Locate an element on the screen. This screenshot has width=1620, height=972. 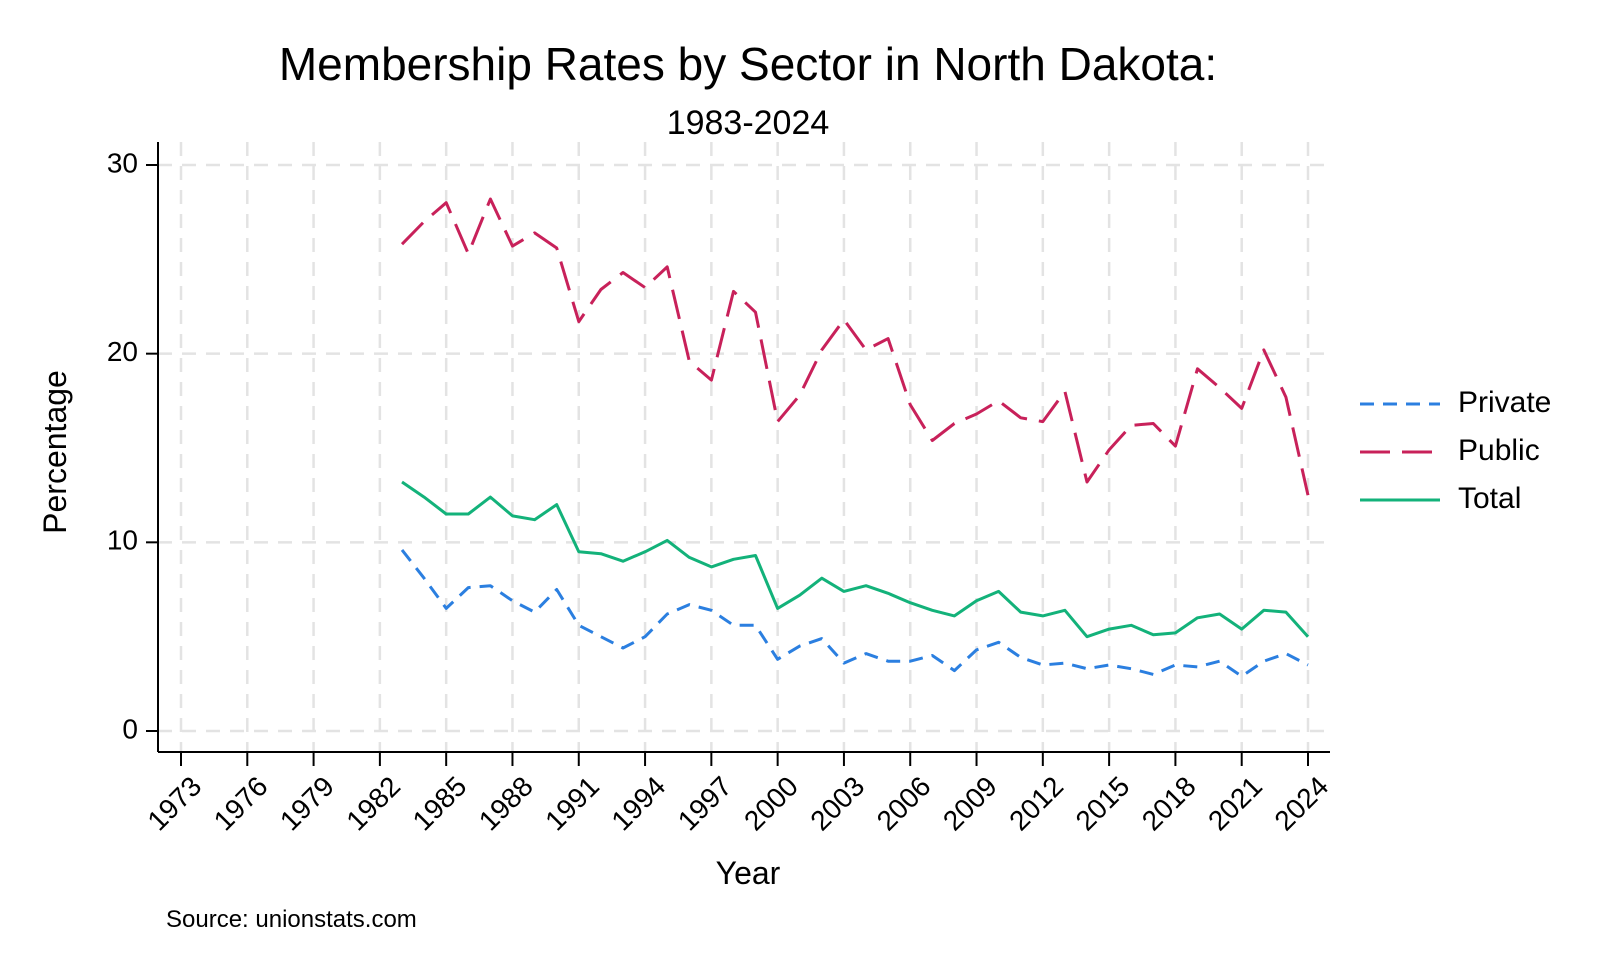
legend-label-total: Total is located at coordinates (1489, 498).